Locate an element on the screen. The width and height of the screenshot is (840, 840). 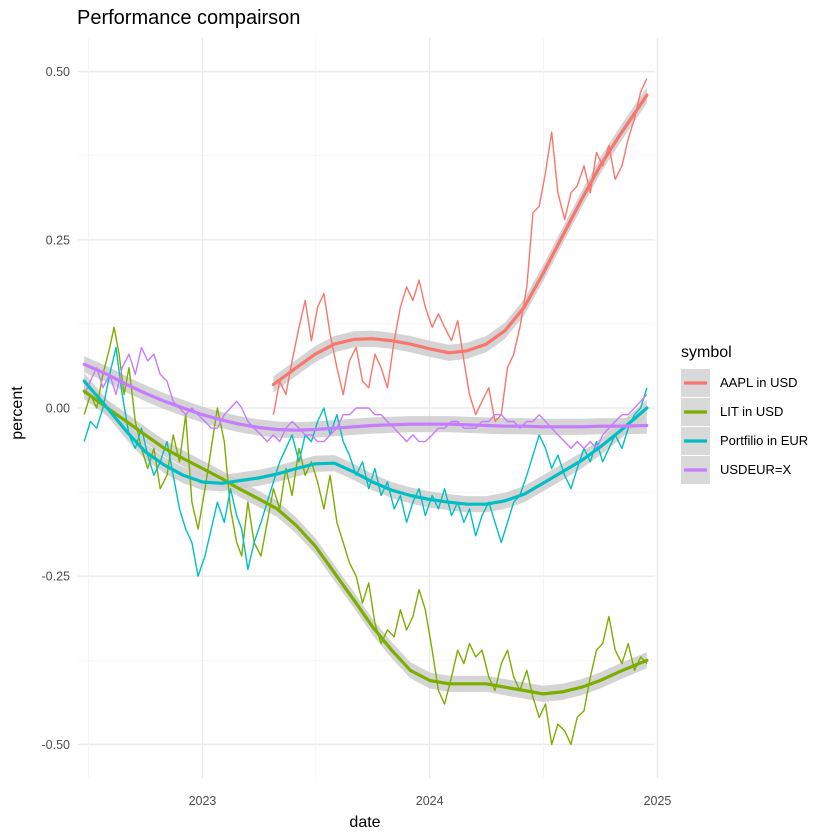
x-tick-label: 2024 is located at coordinates (430, 801).